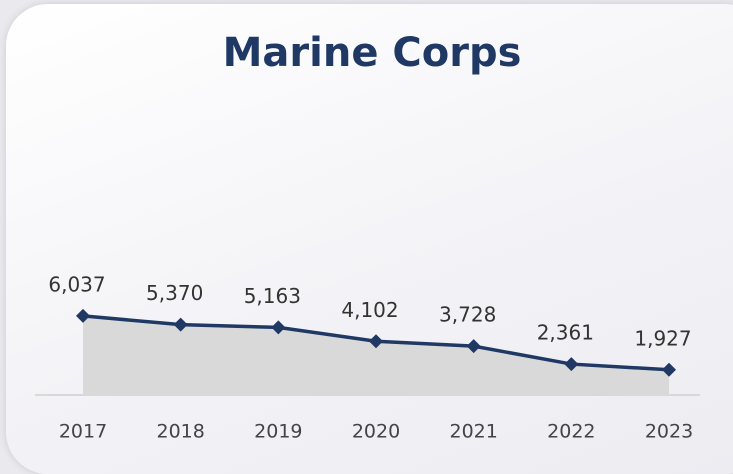 This screenshot has height=474, width=733. Describe the element at coordinates (278, 432) in the screenshot. I see `x-tick-label: 2019` at that location.